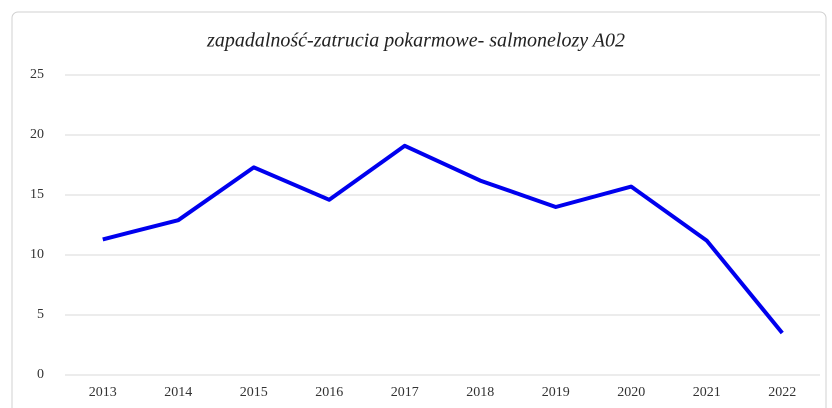 This screenshot has height=408, width=832. Describe the element at coordinates (40, 374) in the screenshot. I see `y-tick-label: 0` at that location.